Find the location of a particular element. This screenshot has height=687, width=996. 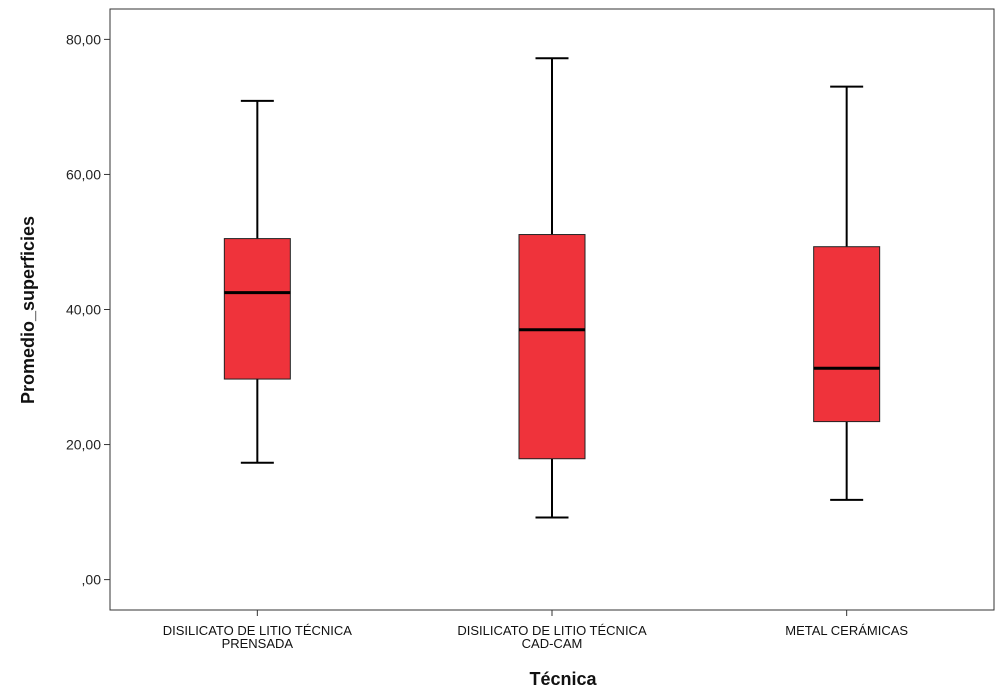

y-tick-label: 80,00 is located at coordinates (83, 39).